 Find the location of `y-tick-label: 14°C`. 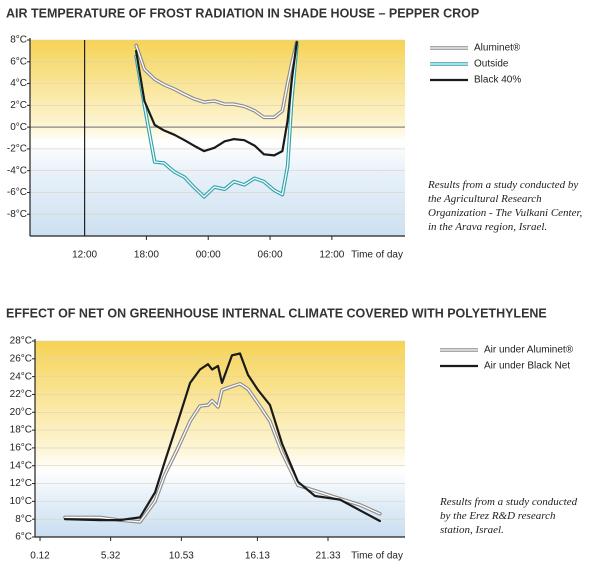

y-tick-label: 14°C is located at coordinates (21, 465).